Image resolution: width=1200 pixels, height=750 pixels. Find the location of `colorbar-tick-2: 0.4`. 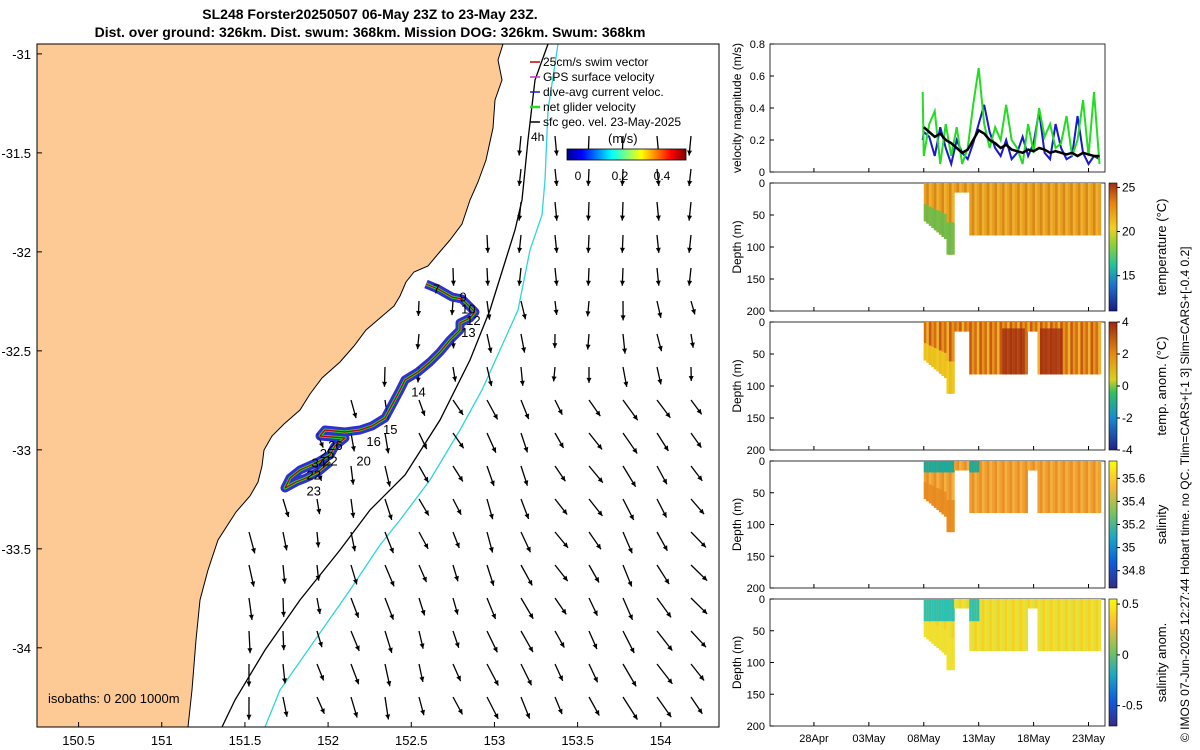

colorbar-tick-2: 0.4 is located at coordinates (662, 176).